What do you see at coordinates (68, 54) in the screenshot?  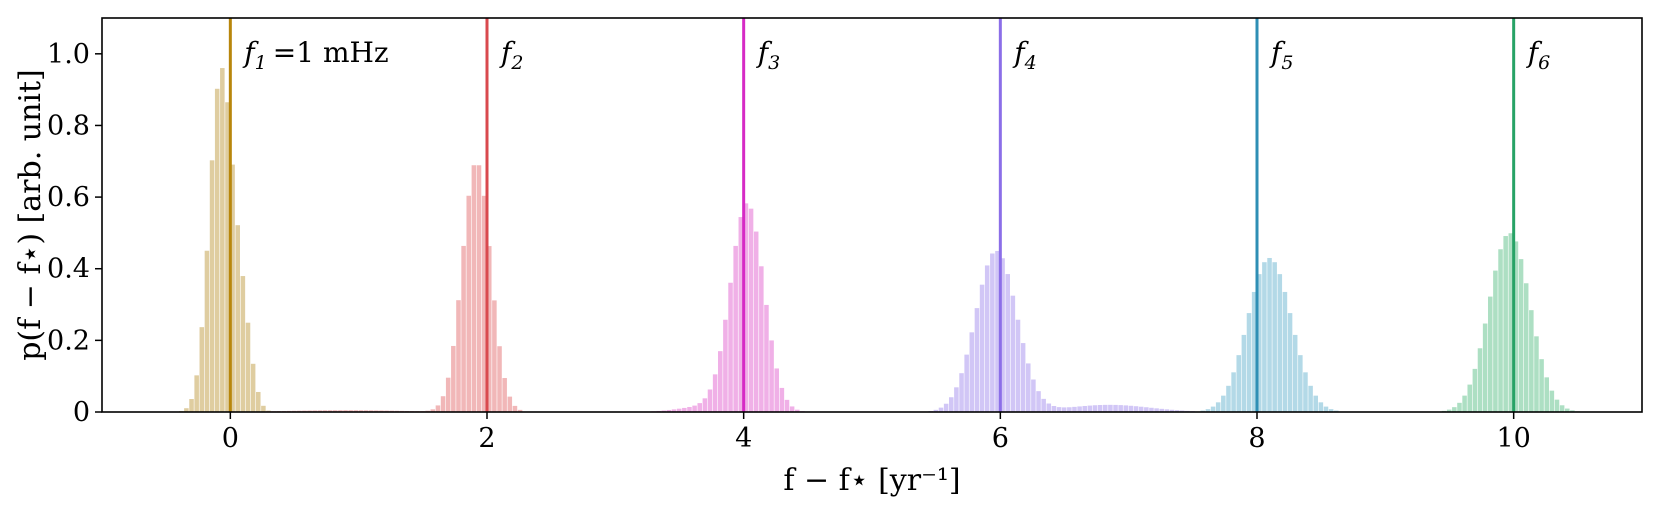 I see `y-tick-label: 1.0` at bounding box center [68, 54].